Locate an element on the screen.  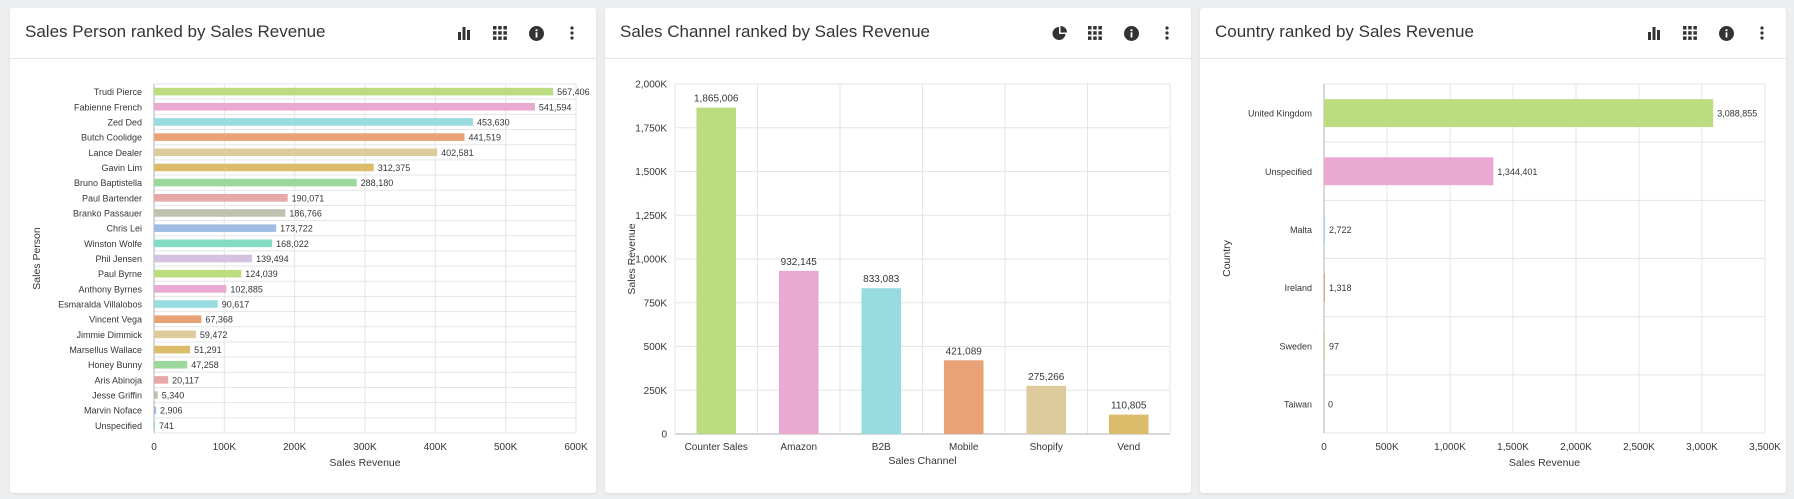
category-label: Lance Dealer is located at coordinates (115, 153).